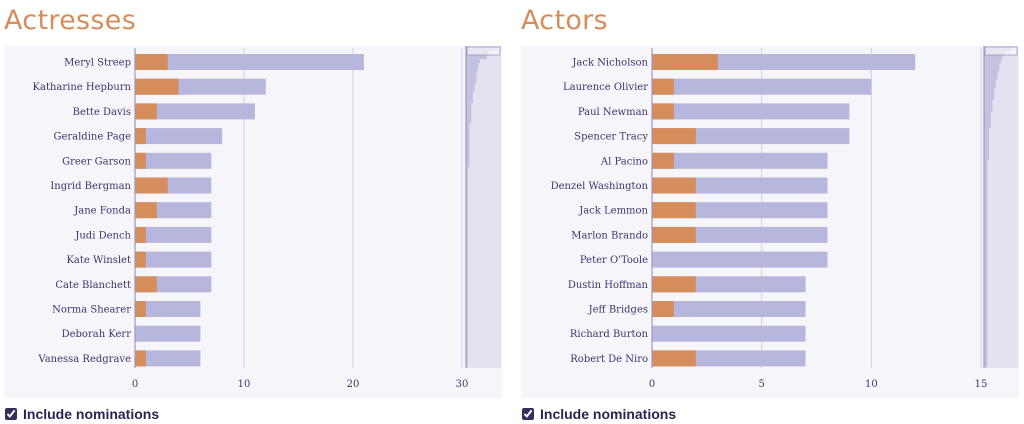  I want to click on nominations-bar-richard-burton, so click(729, 333).